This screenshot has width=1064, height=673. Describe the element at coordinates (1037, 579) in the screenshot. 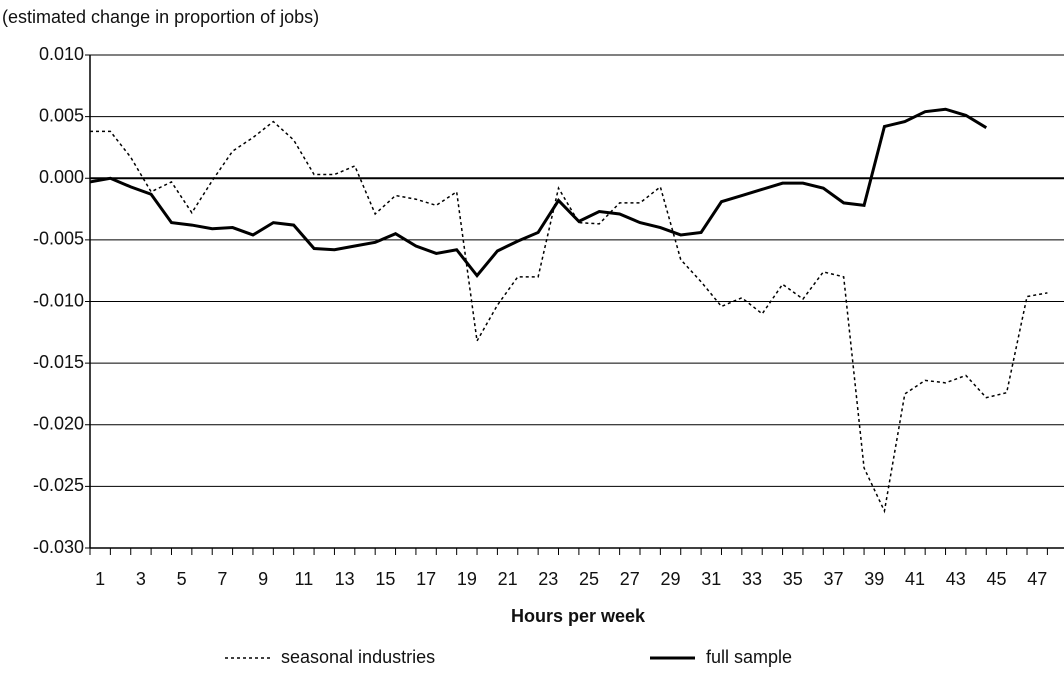

I see `x-tick-label: 47` at that location.